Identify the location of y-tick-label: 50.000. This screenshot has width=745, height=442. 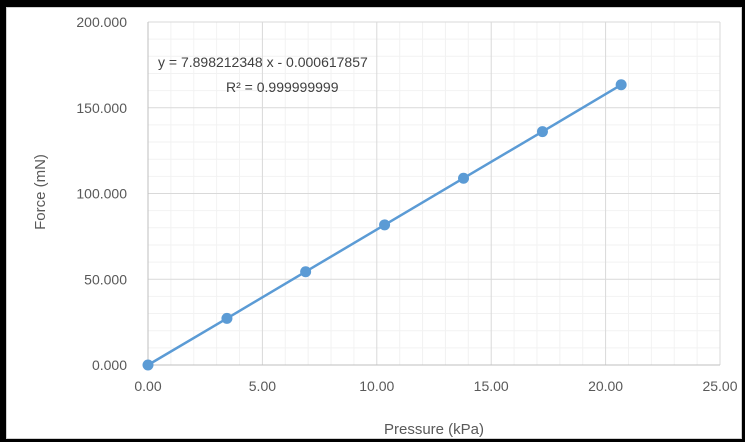
(105, 279).